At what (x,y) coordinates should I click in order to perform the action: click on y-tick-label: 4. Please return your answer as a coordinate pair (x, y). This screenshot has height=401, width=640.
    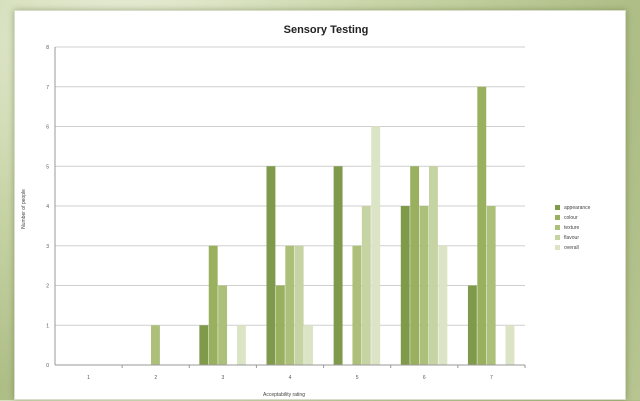
    Looking at the image, I should click on (47, 207).